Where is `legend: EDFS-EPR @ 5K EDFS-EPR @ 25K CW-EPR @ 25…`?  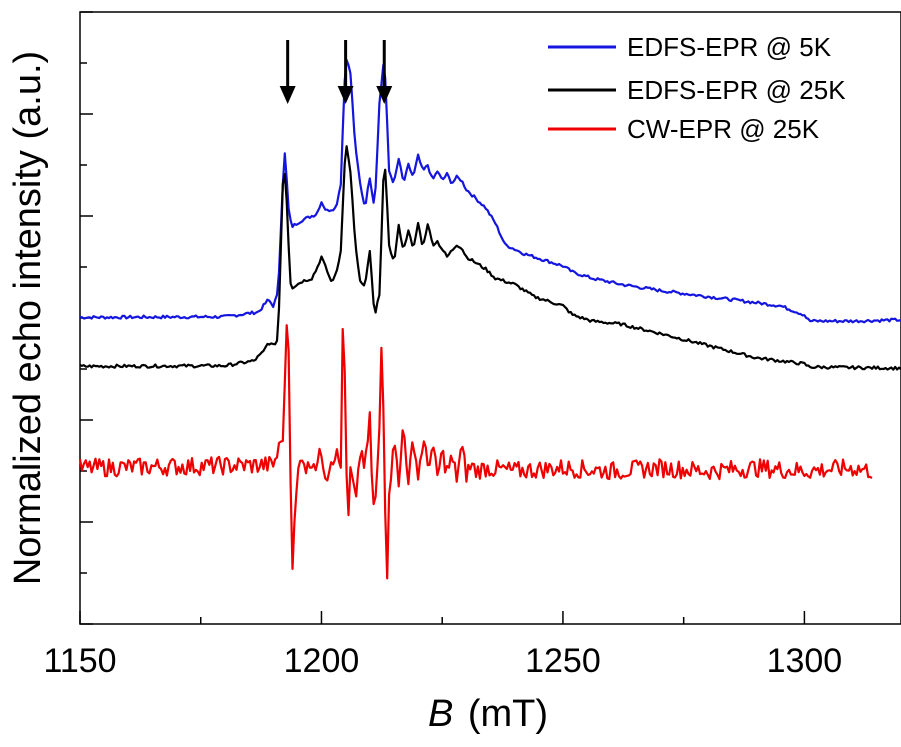 legend: EDFS-EPR @ 5K EDFS-EPR @ 25K CW-EPR @ 25… is located at coordinates (697, 88).